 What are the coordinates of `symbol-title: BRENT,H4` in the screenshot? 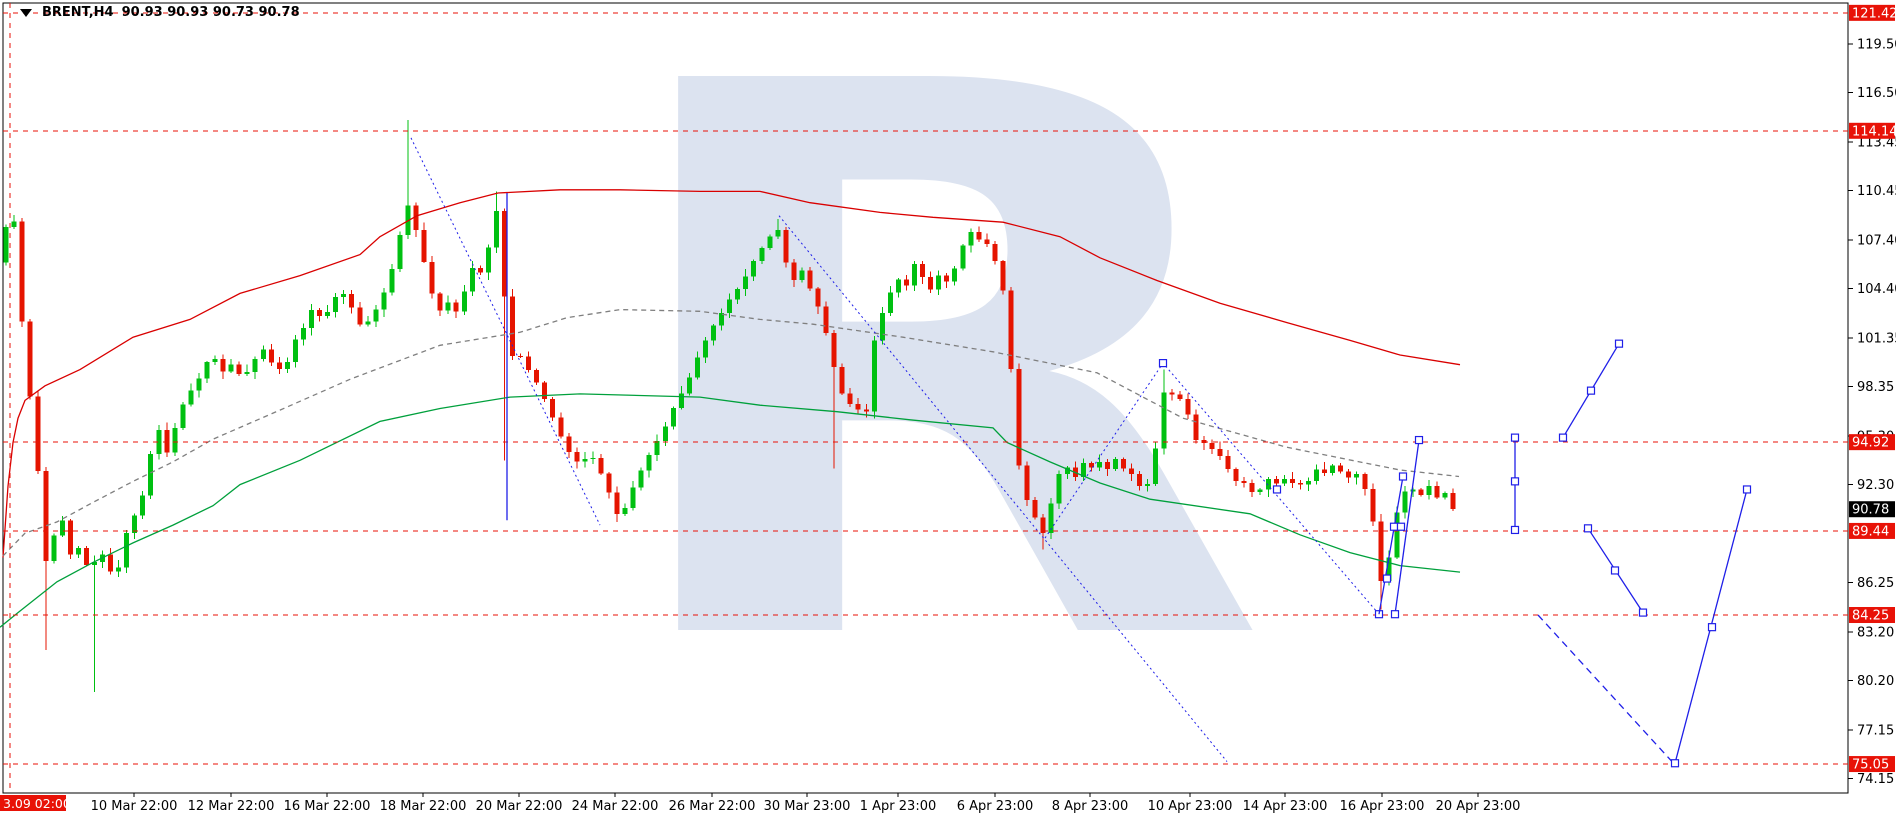 It's located at (78, 12).